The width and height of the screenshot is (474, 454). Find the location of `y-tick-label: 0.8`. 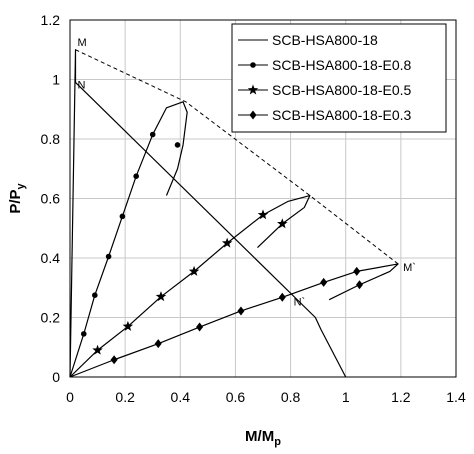

y-tick-label: 0.8 is located at coordinates (51, 139).